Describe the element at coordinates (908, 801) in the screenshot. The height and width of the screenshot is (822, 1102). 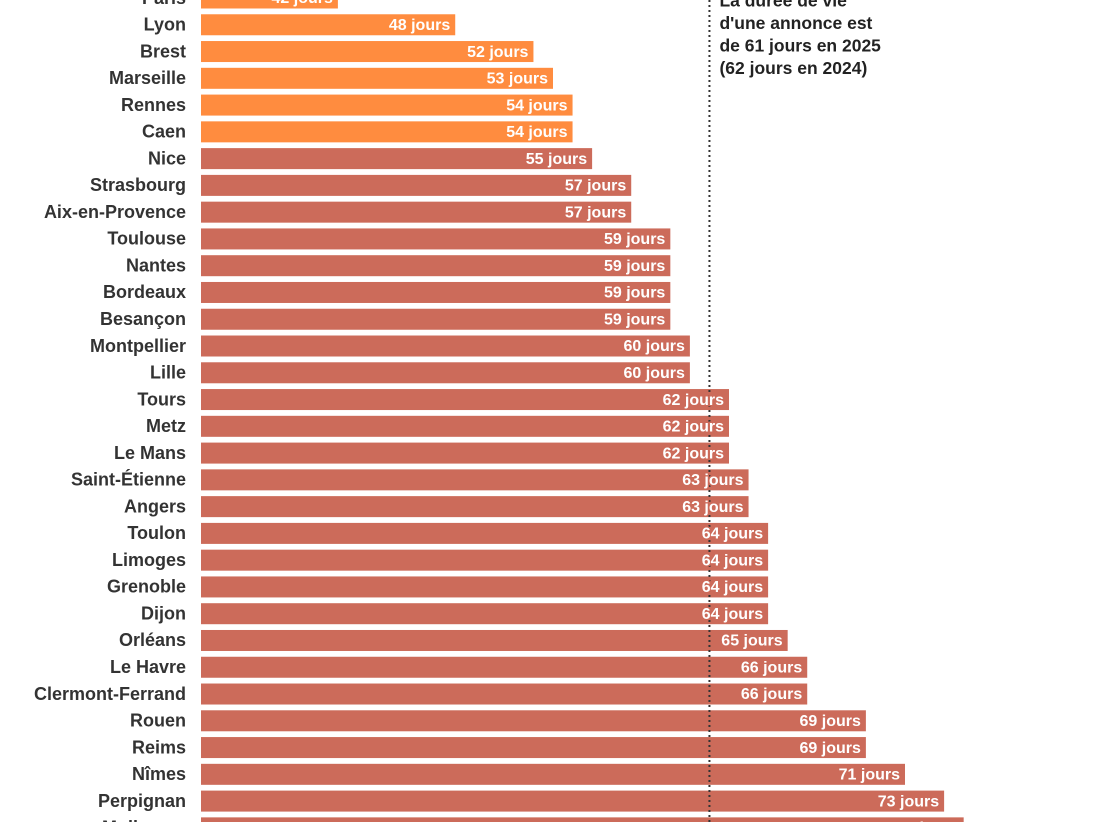
I see `value-label: 73 jours` at that location.